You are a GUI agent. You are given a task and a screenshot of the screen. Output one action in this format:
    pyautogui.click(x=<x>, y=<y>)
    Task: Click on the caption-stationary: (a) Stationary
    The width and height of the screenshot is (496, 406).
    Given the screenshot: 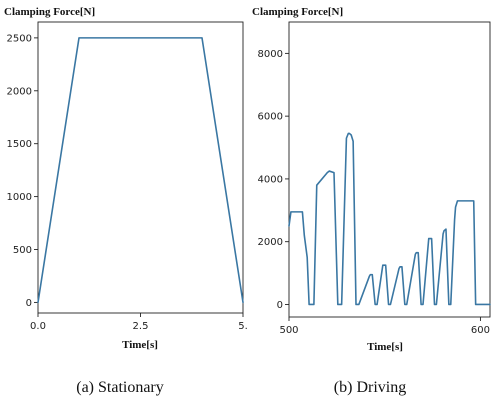 What is the action you would take?
    pyautogui.click(x=120, y=387)
    